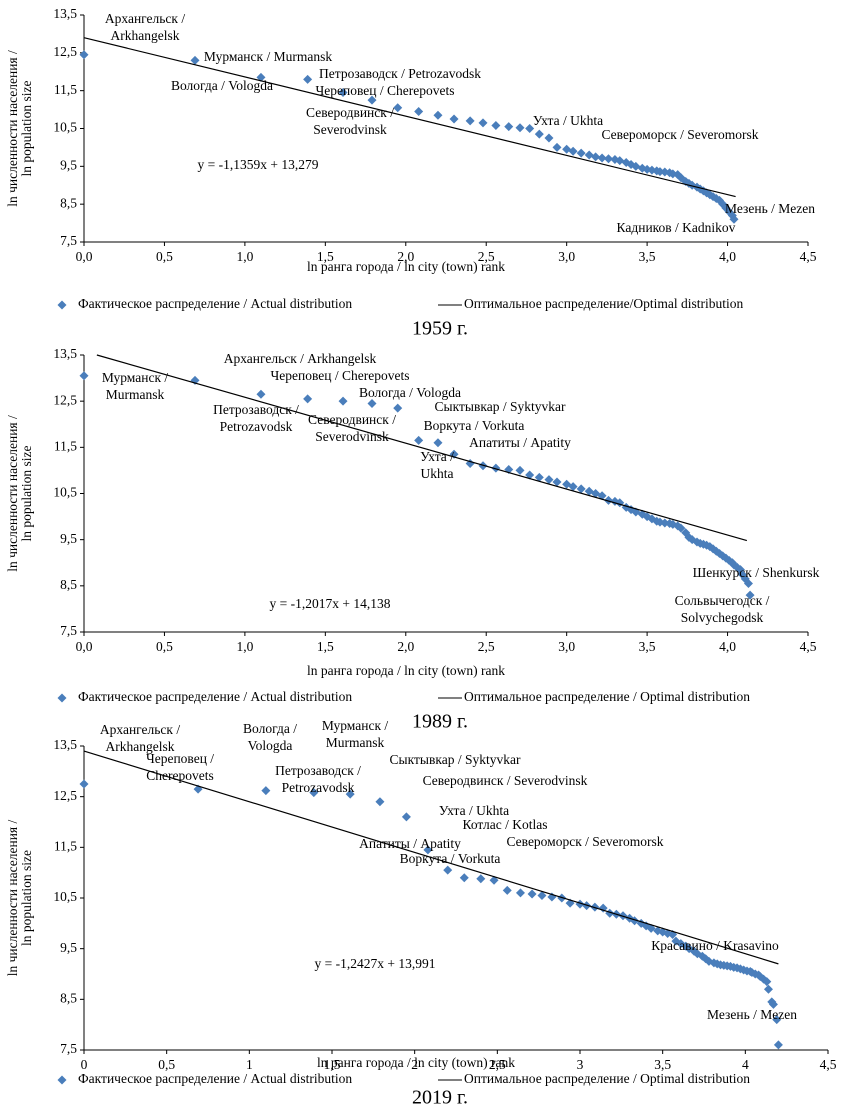 The image size is (847, 1111). I want to click on x-tick-label: 0, so click(84, 1064).